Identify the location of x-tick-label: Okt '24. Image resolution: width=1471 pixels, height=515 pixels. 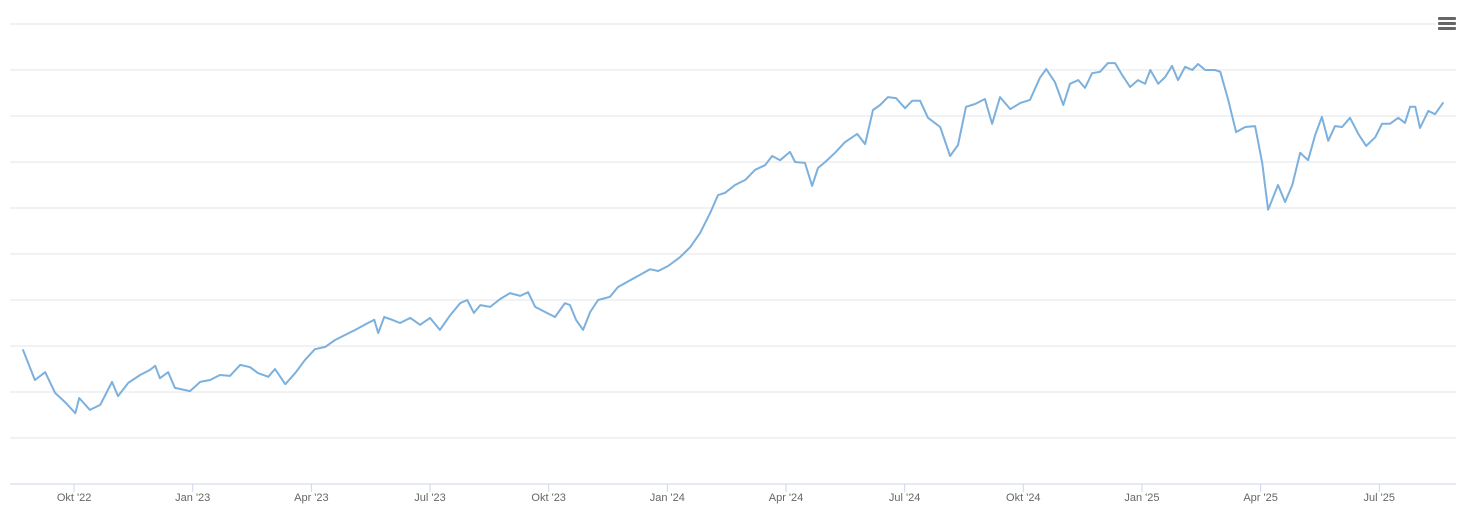
(1023, 498).